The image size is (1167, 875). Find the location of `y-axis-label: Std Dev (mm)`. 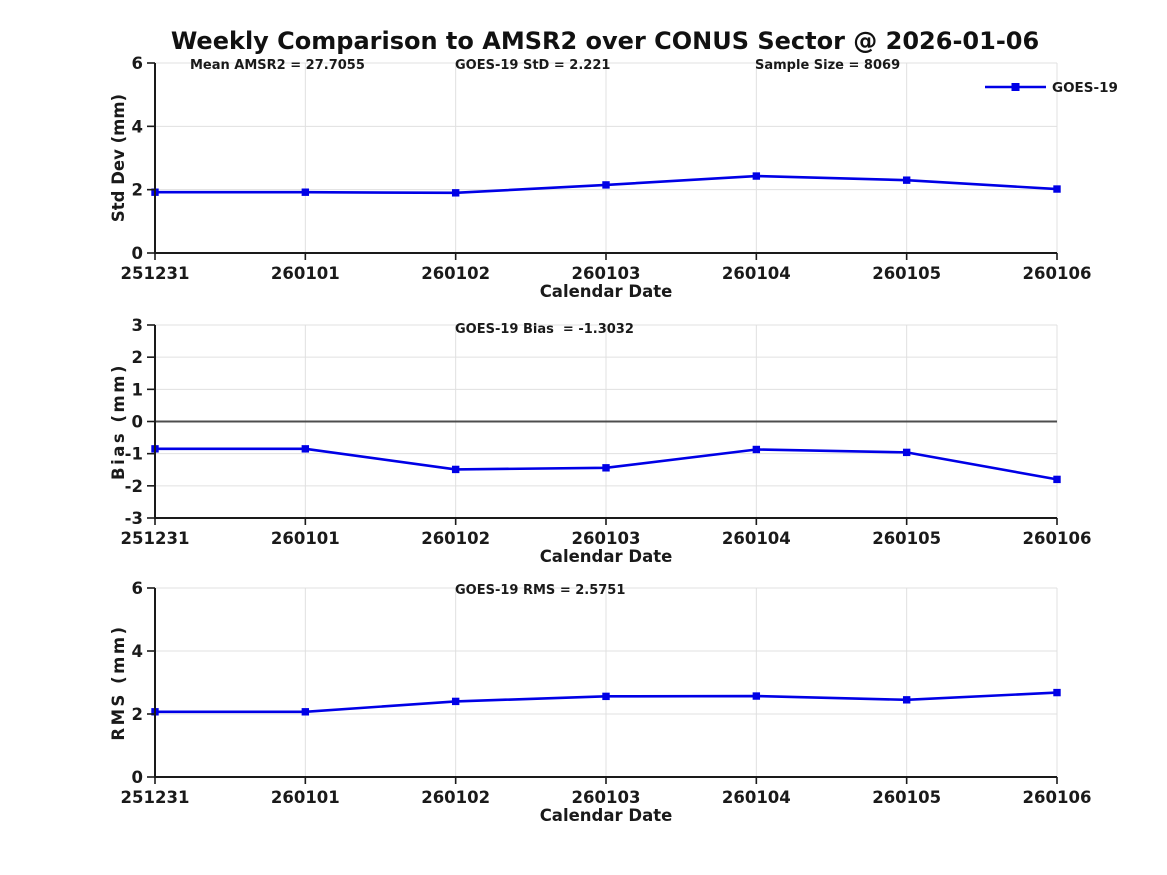

y-axis-label: Std Dev (mm) is located at coordinates (118, 158).